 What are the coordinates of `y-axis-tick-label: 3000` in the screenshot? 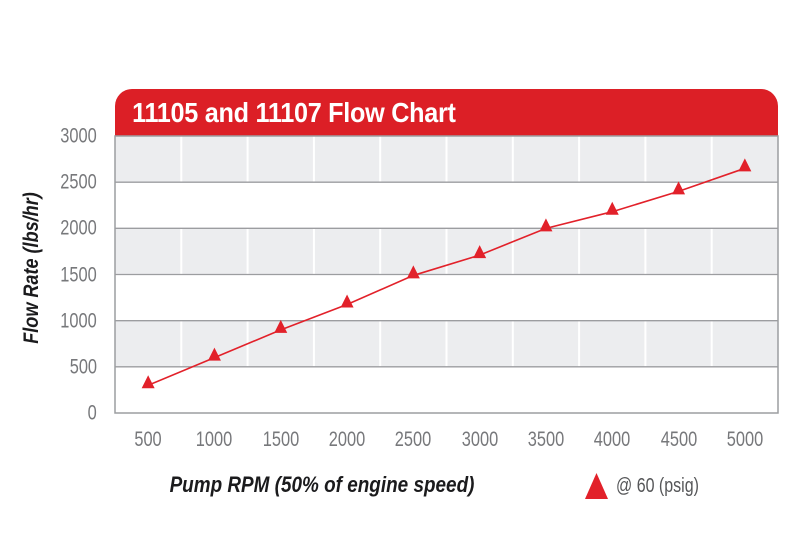 It's located at (78, 136).